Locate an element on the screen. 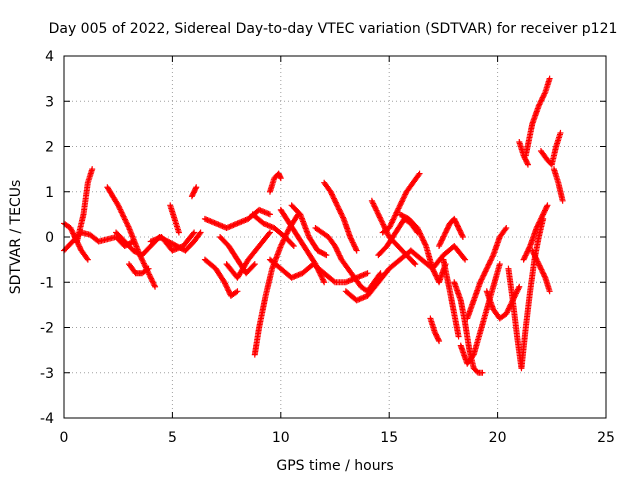 The width and height of the screenshot is (640, 480). y-tick-label: -4 is located at coordinates (47, 419).